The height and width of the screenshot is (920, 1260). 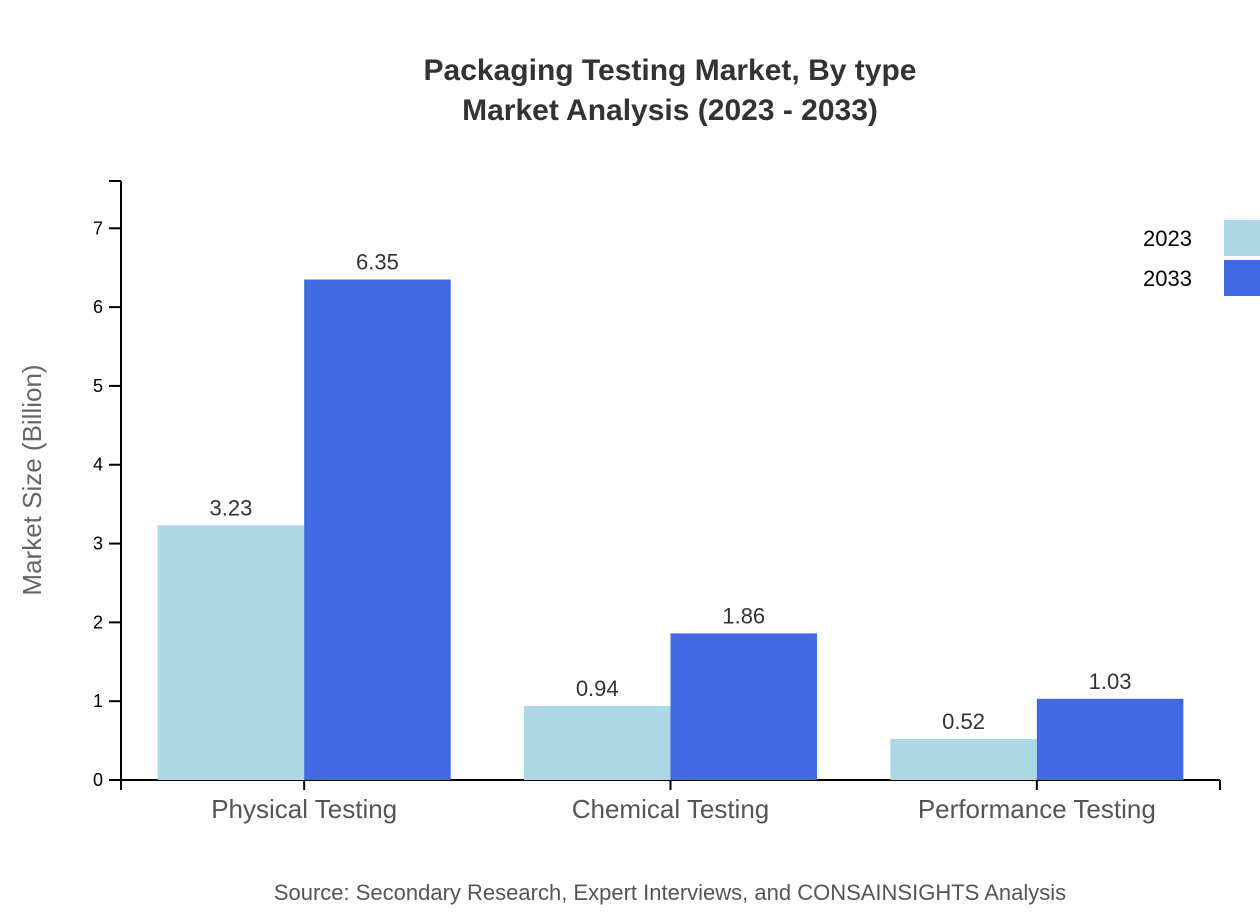 What do you see at coordinates (98, 228) in the screenshot?
I see `y-tick-label: 7` at bounding box center [98, 228].